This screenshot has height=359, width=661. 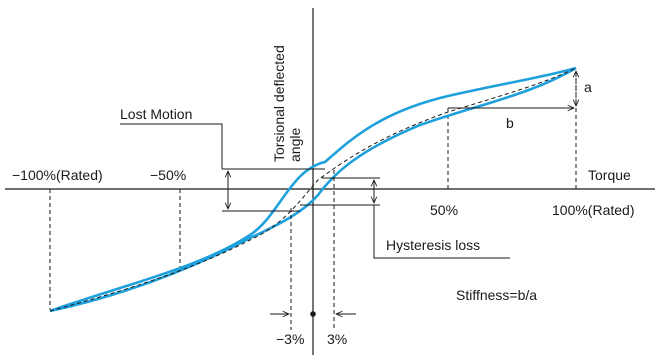 What do you see at coordinates (290, 339) in the screenshot?
I see `minus-three-label: −3%` at bounding box center [290, 339].